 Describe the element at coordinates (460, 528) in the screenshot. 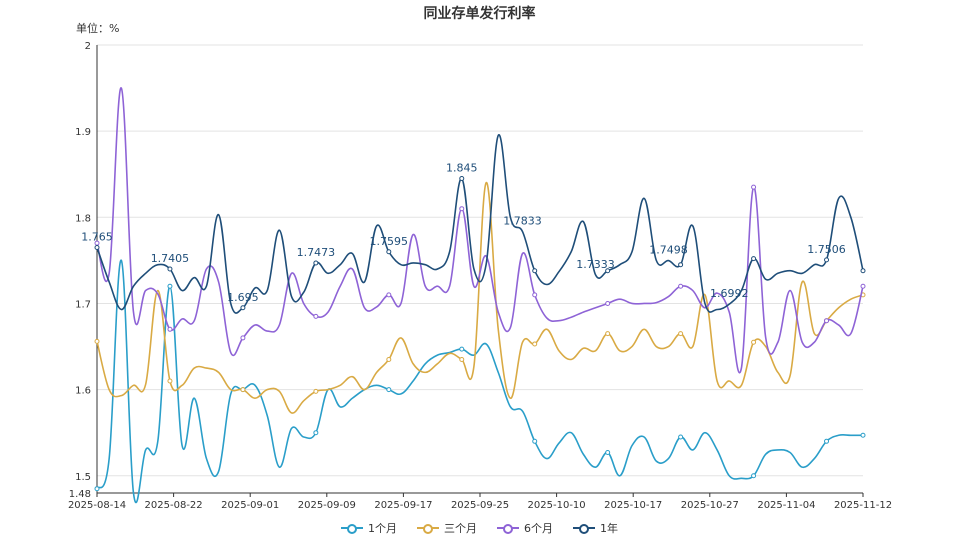

I see `legend-label: 三个月` at that location.